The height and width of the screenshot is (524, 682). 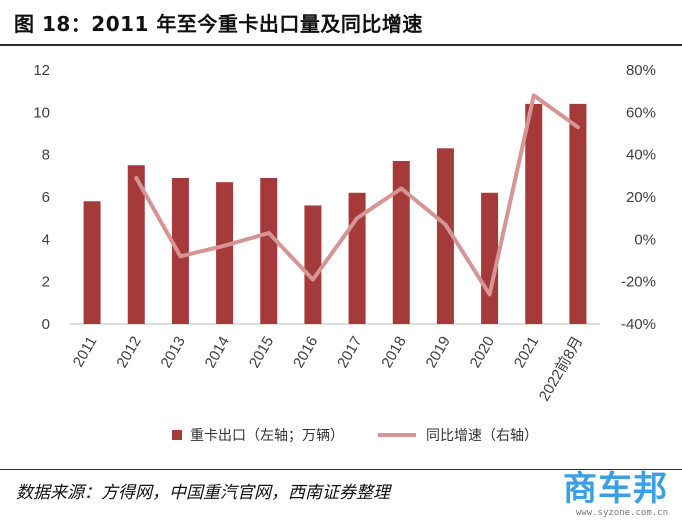 I want to click on figure-title: 图 18：2011 年至今重卡出口量及同比增速, so click(x=218, y=24).